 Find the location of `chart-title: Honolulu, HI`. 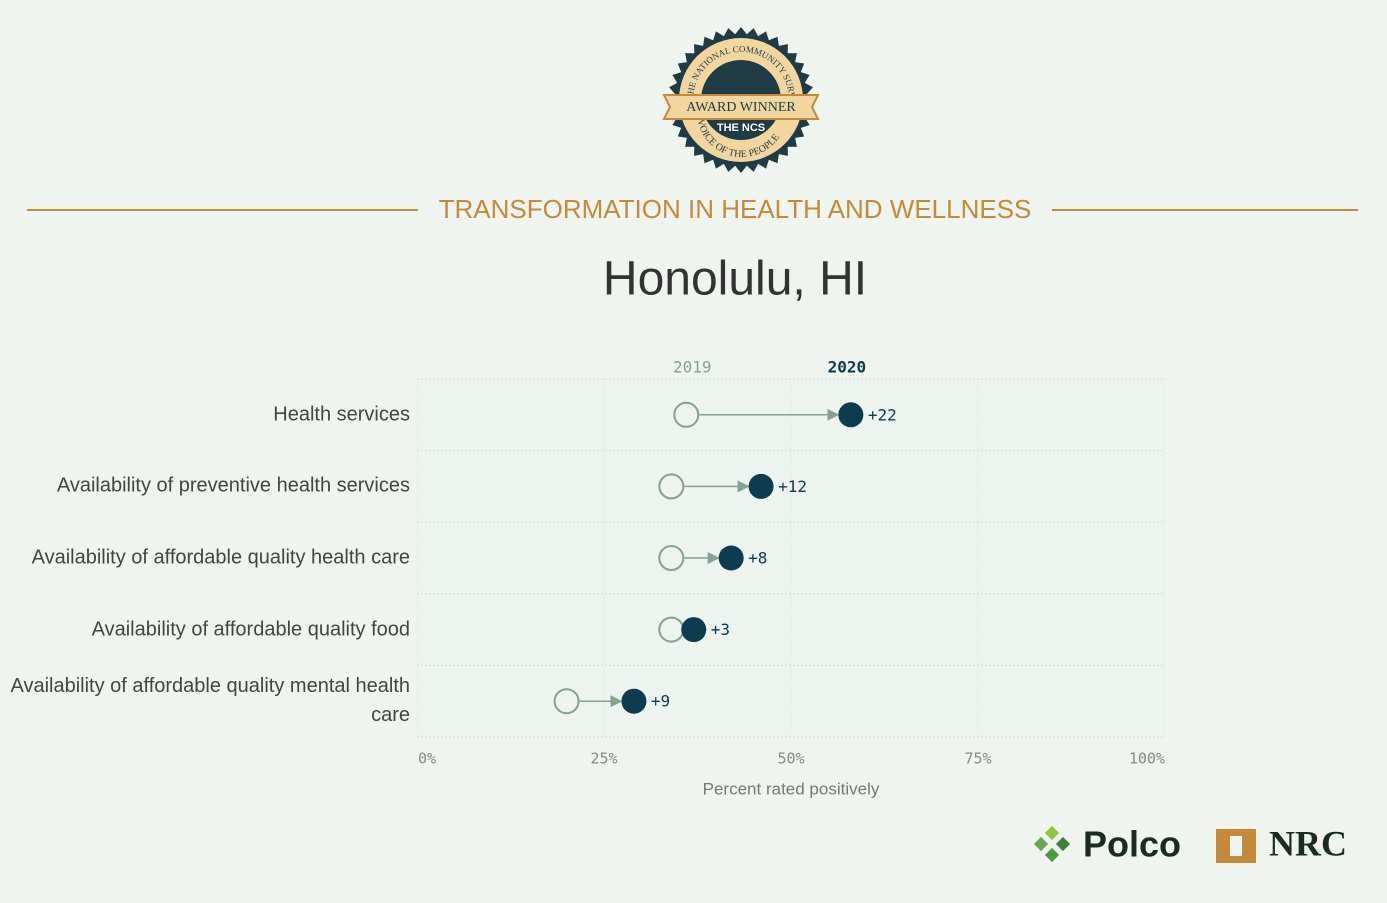

chart-title: Honolulu, HI is located at coordinates (735, 279).